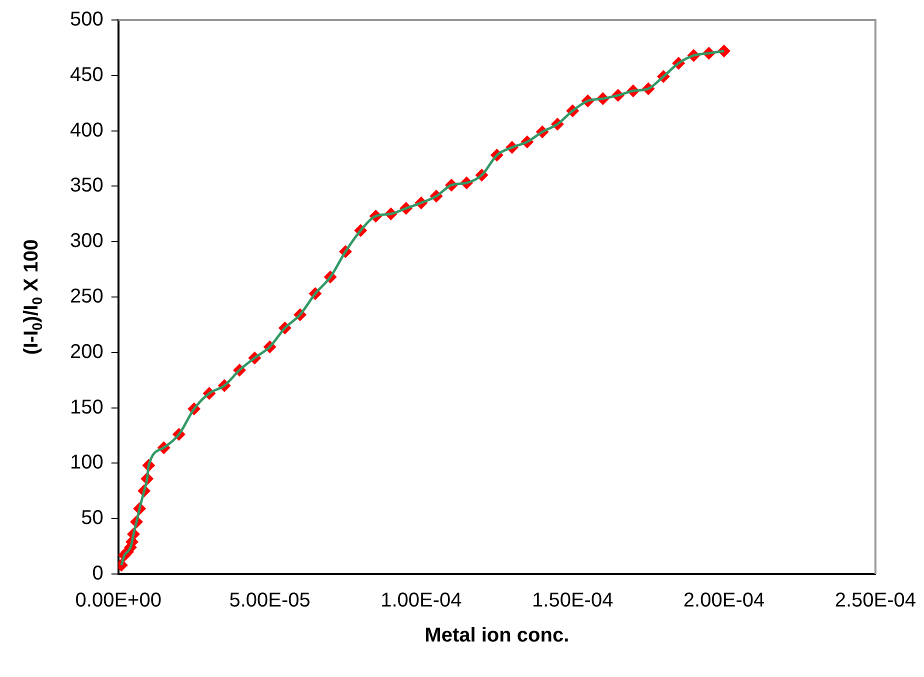  I want to click on y-tick-label: 200, so click(87, 351).